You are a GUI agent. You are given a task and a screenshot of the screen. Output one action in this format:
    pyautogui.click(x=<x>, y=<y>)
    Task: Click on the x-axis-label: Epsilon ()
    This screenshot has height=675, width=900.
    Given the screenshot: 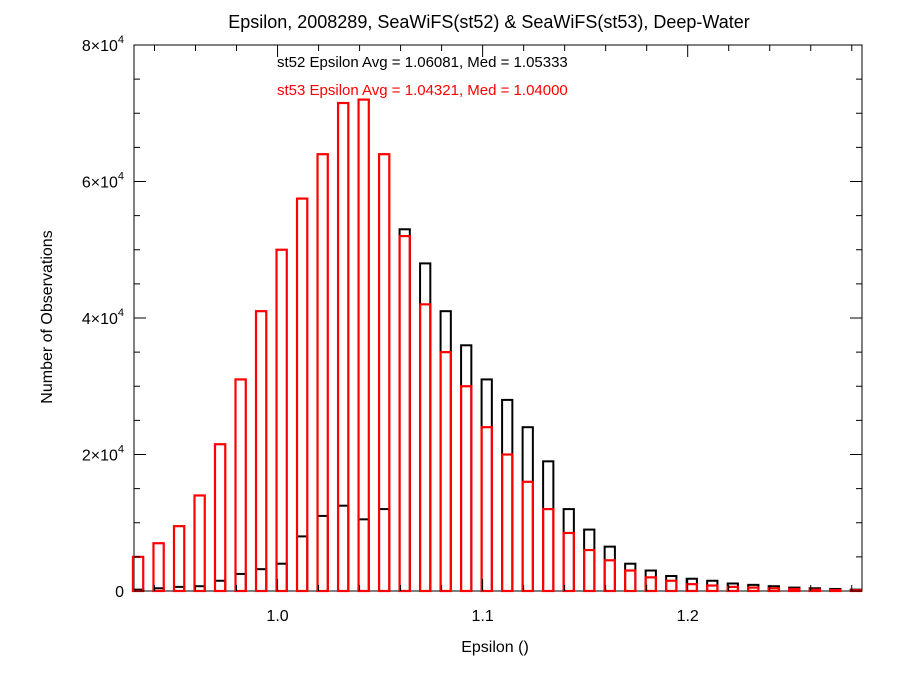 What is the action you would take?
    pyautogui.click(x=495, y=647)
    